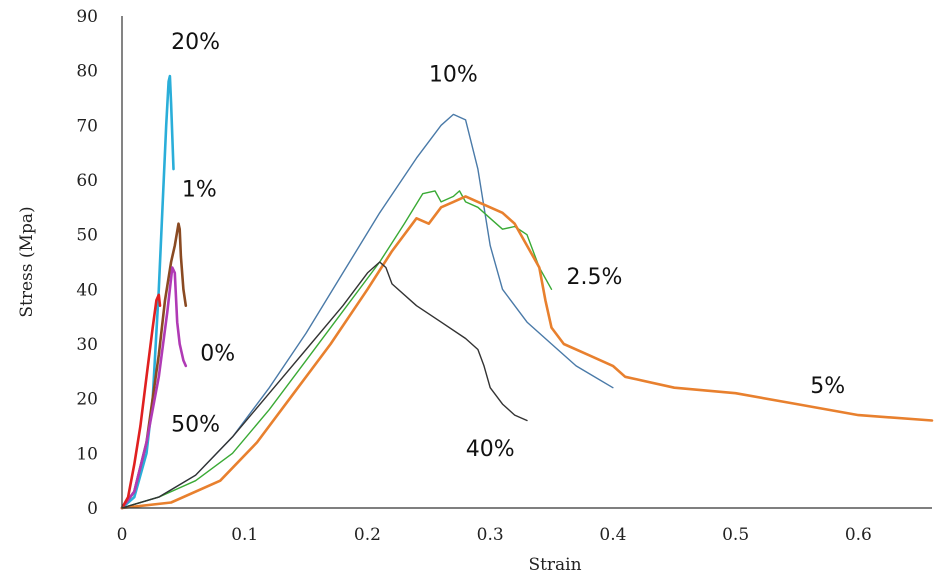 The height and width of the screenshot is (575, 935). Describe the element at coordinates (87, 454) in the screenshot. I see `y-tick-label: 10` at that location.